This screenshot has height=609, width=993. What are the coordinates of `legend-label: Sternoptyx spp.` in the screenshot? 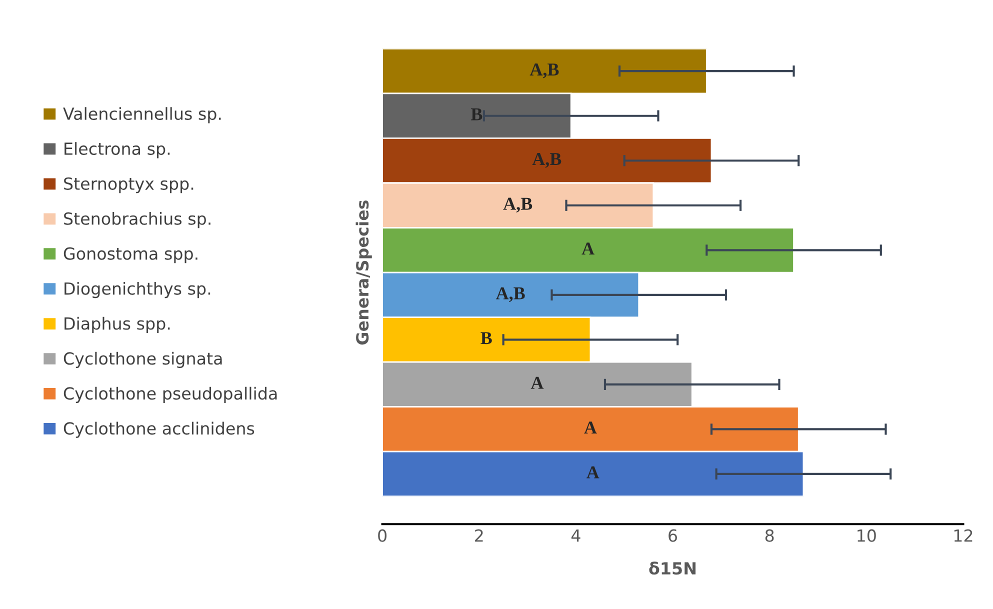 It's located at (129, 185).